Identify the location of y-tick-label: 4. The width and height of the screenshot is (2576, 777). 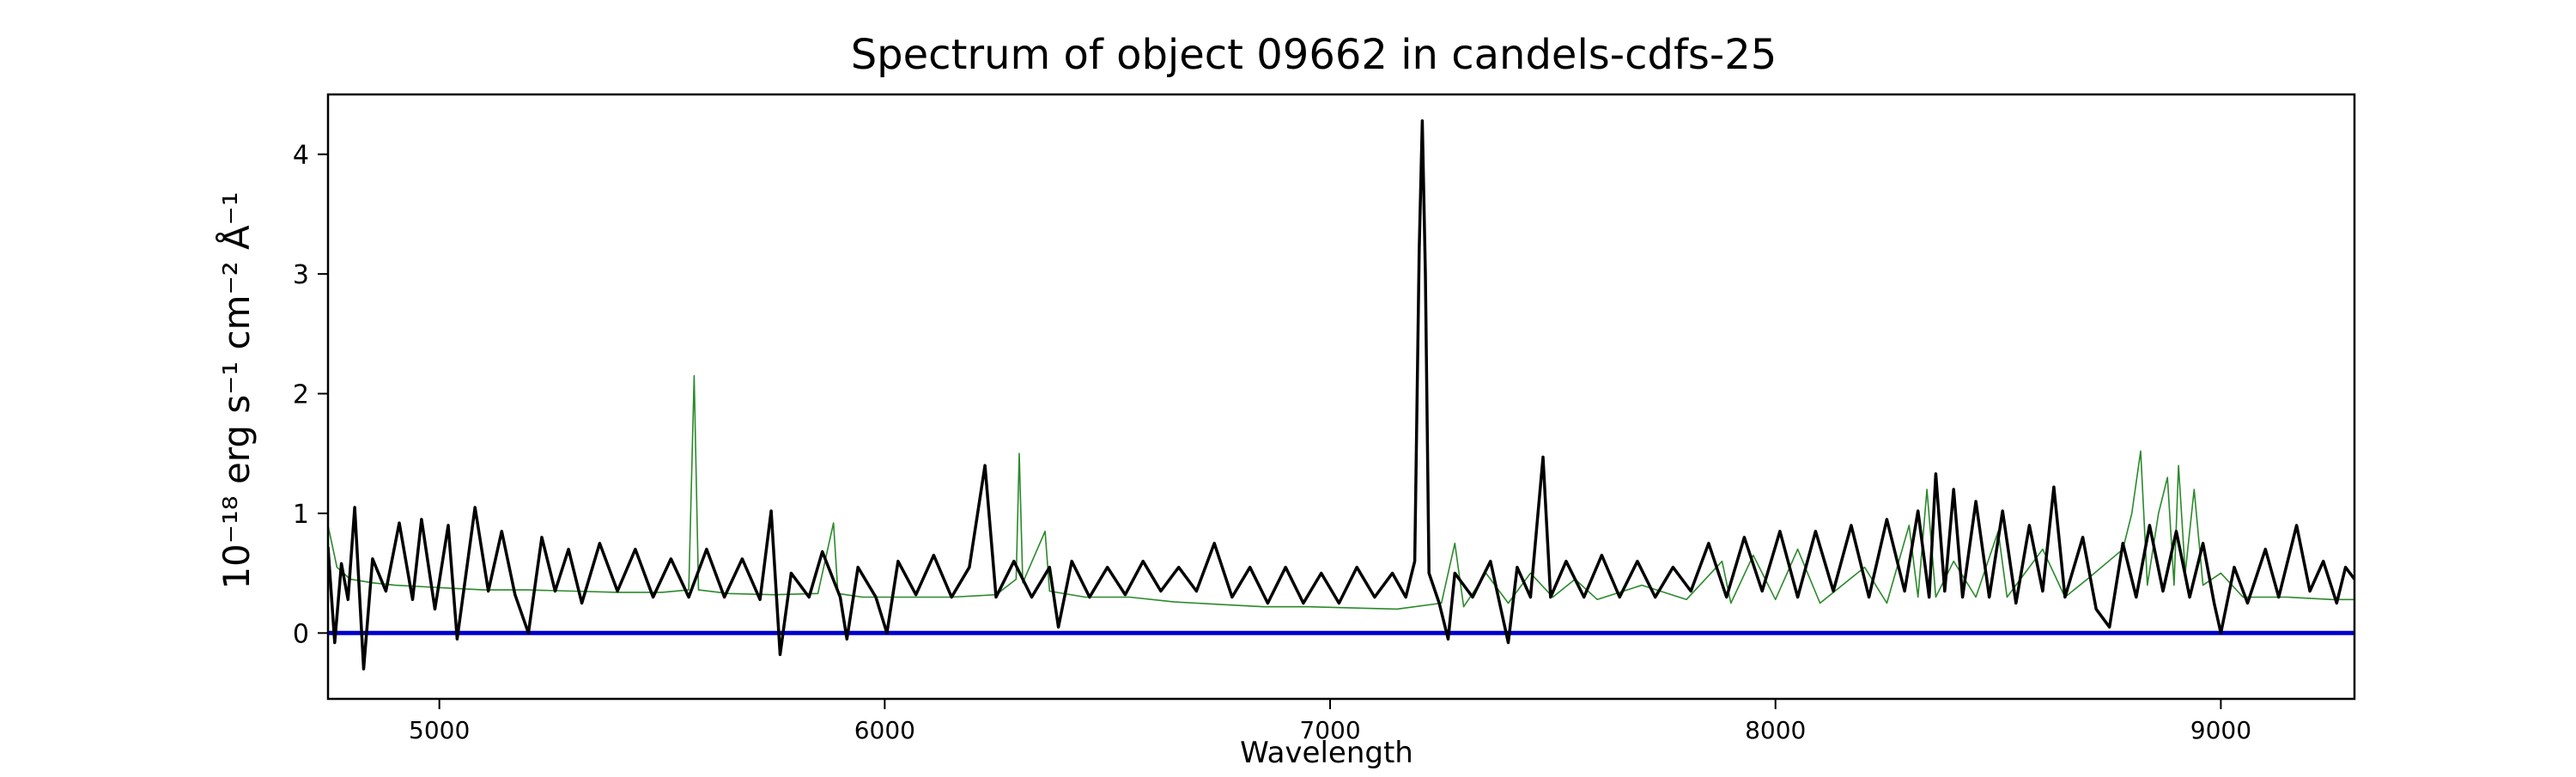
(301, 156).